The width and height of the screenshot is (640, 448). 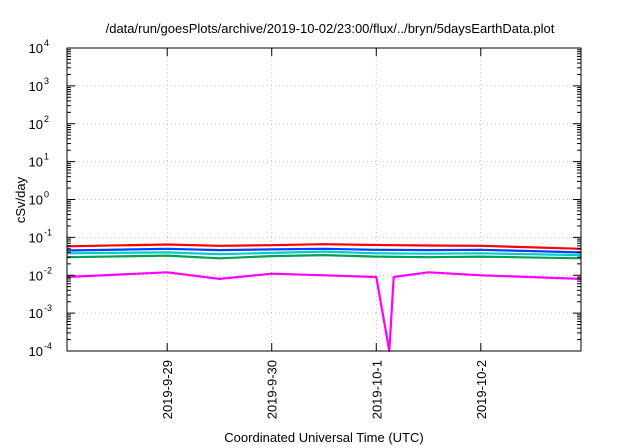 What do you see at coordinates (167, 389) in the screenshot?
I see `x-tick-label: 2019-9-29` at bounding box center [167, 389].